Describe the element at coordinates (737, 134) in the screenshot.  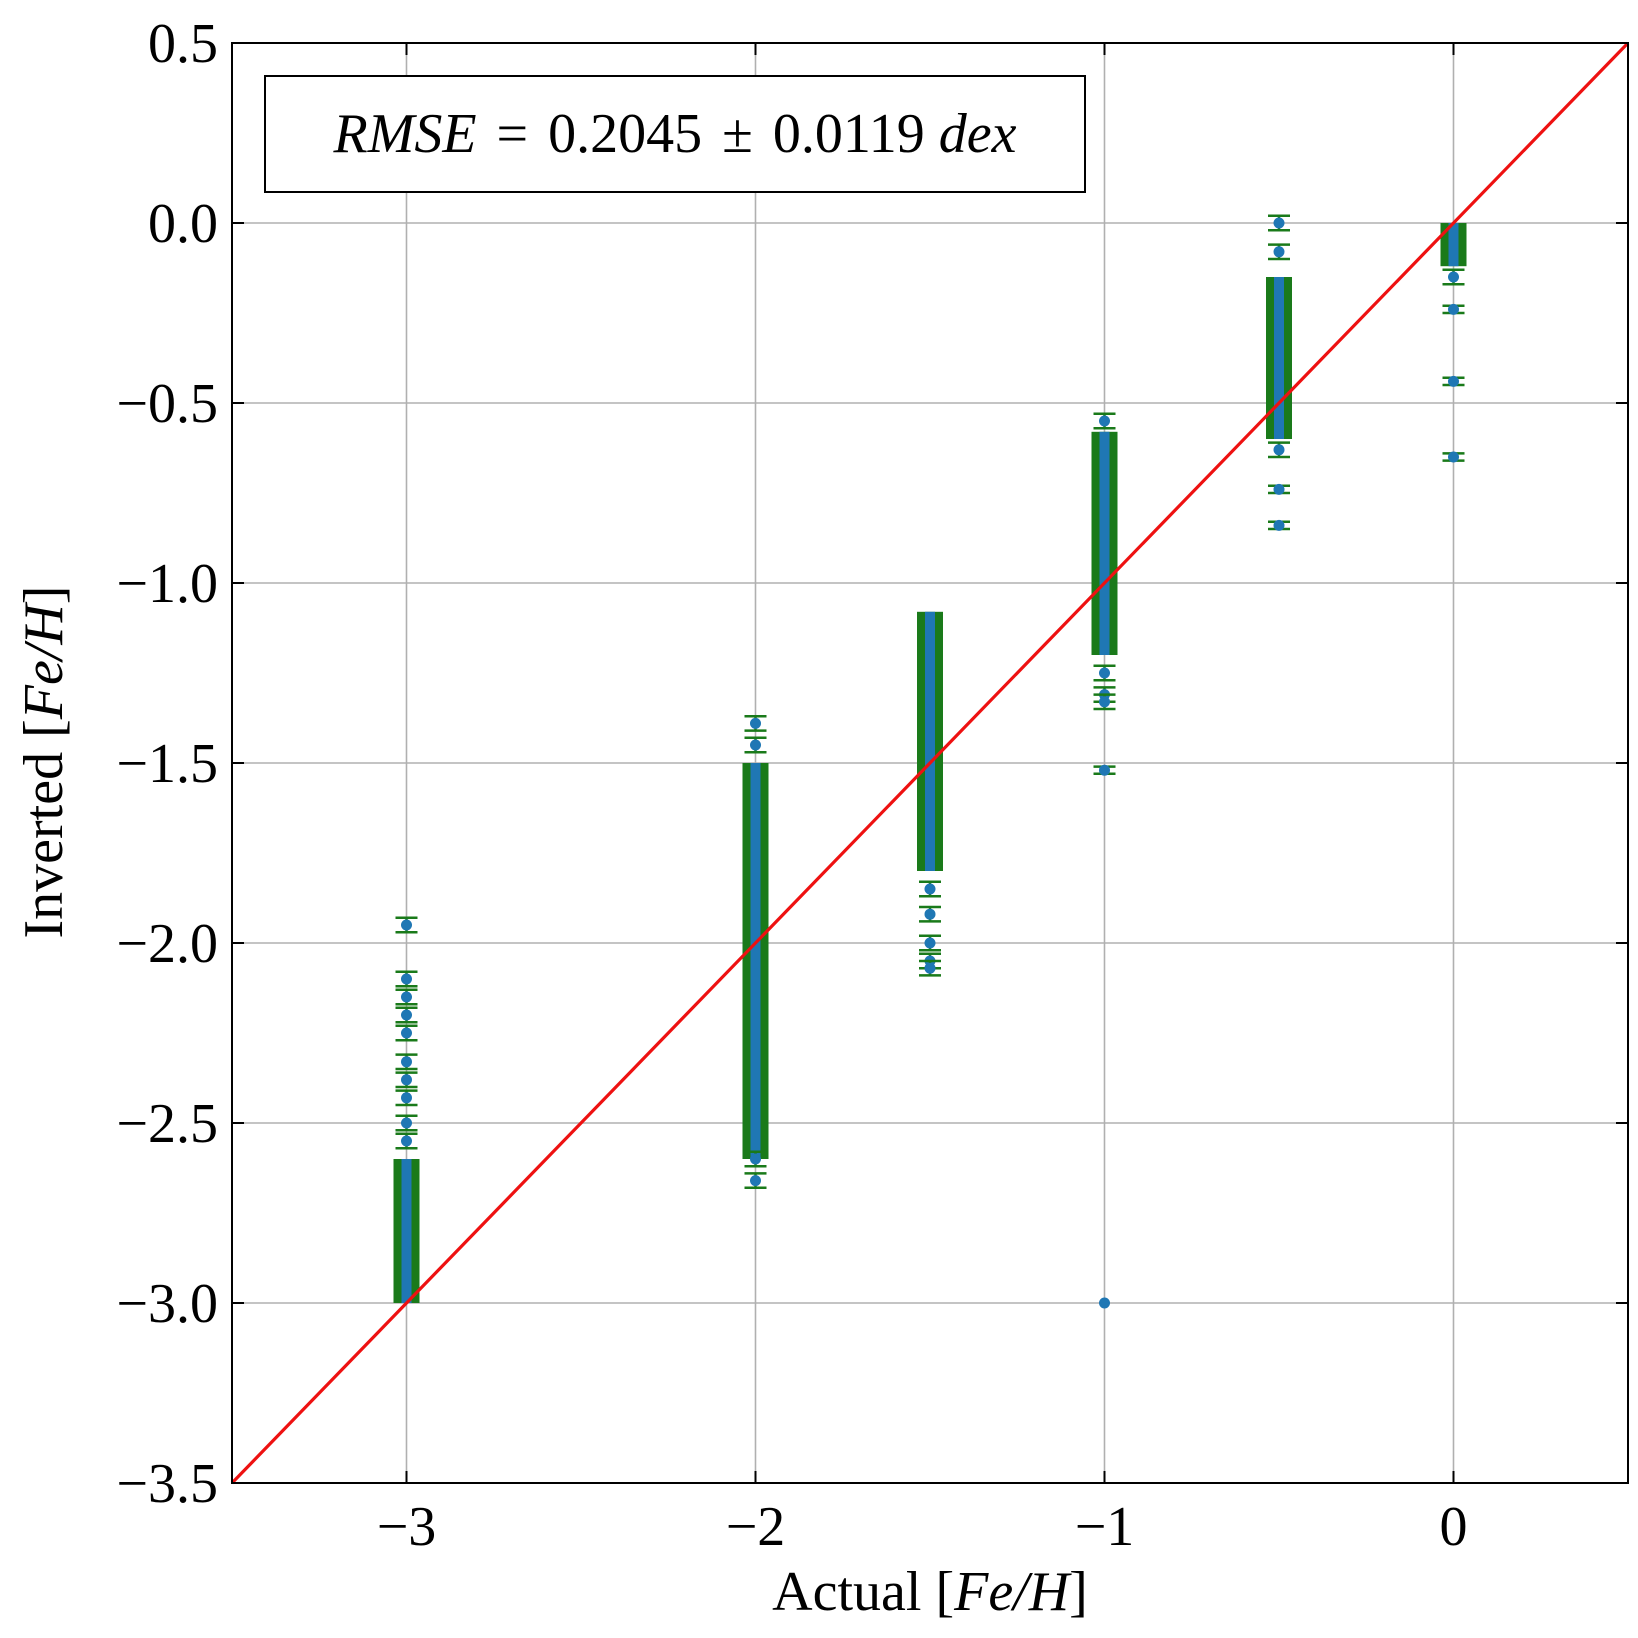
I see `annotation-pm: ±` at that location.